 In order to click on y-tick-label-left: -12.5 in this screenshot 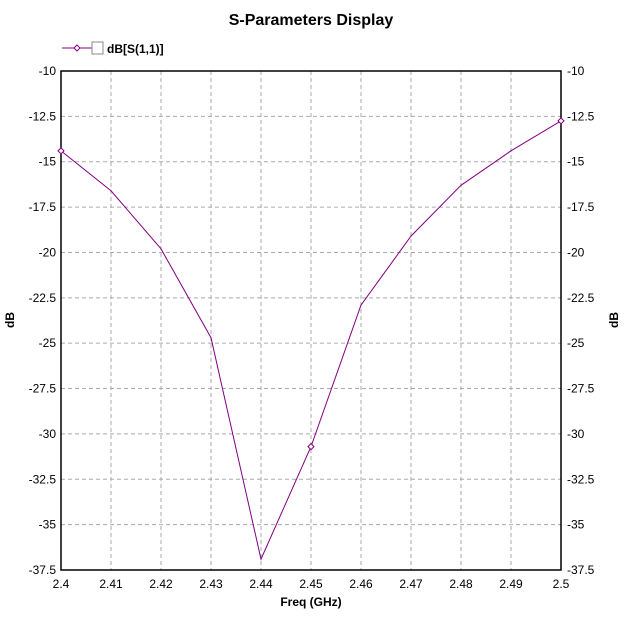, I will do `click(43, 116)`.